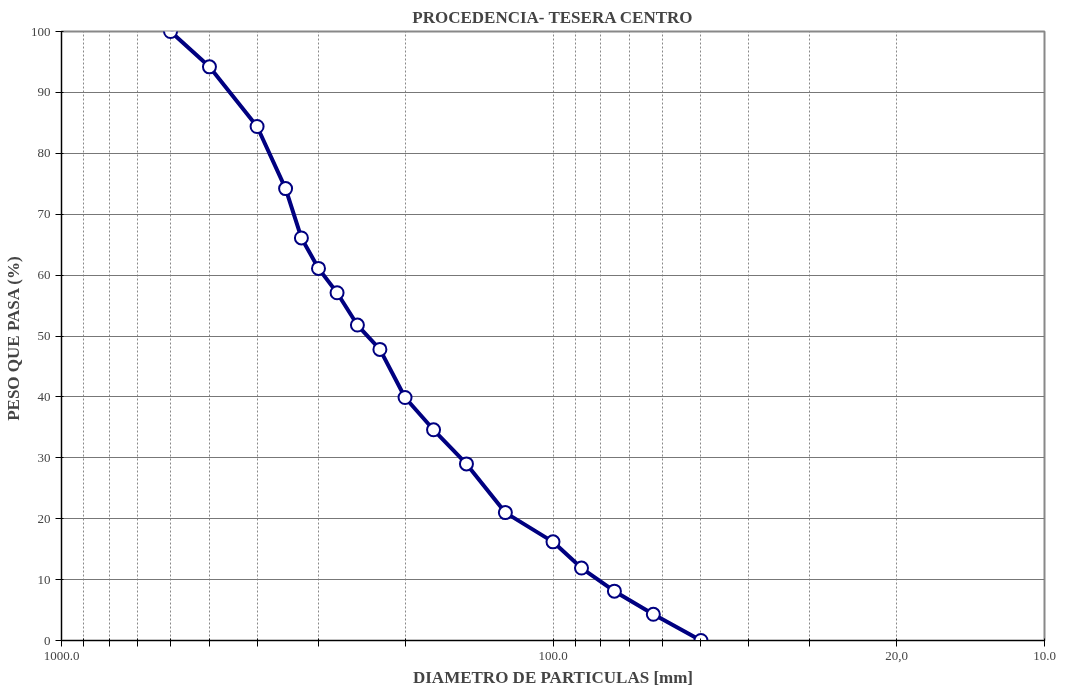  What do you see at coordinates (553, 655) in the screenshot?
I see `x-tick-label: 100.0` at bounding box center [553, 655].